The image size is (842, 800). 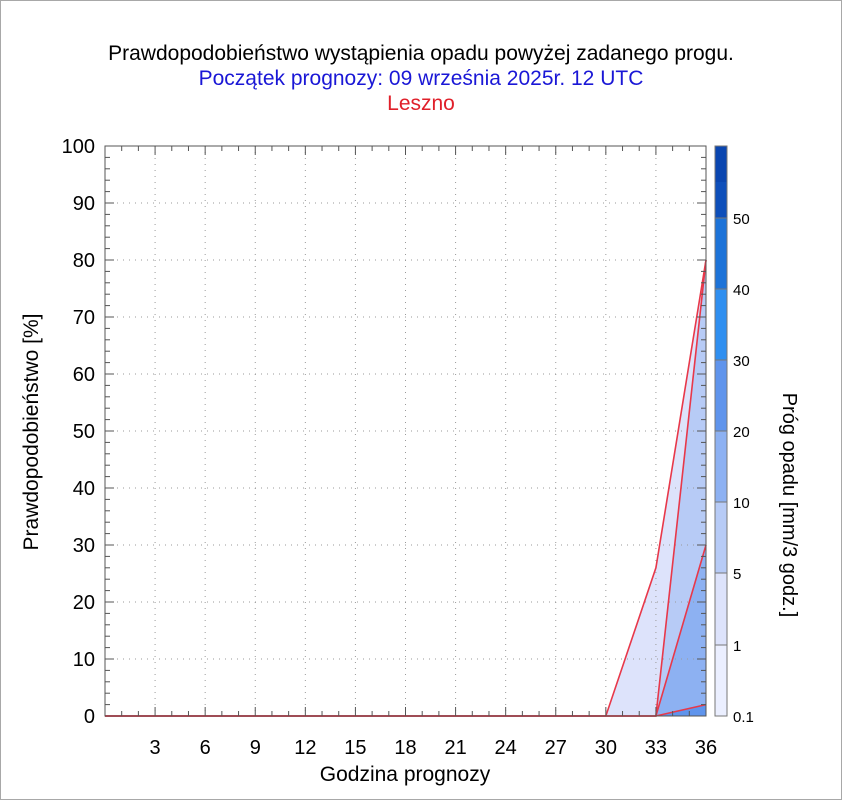 I want to click on x-tick-labels: 3 6 9 12 15 18 21 24 27 30 33 36, so click(x=434, y=748).